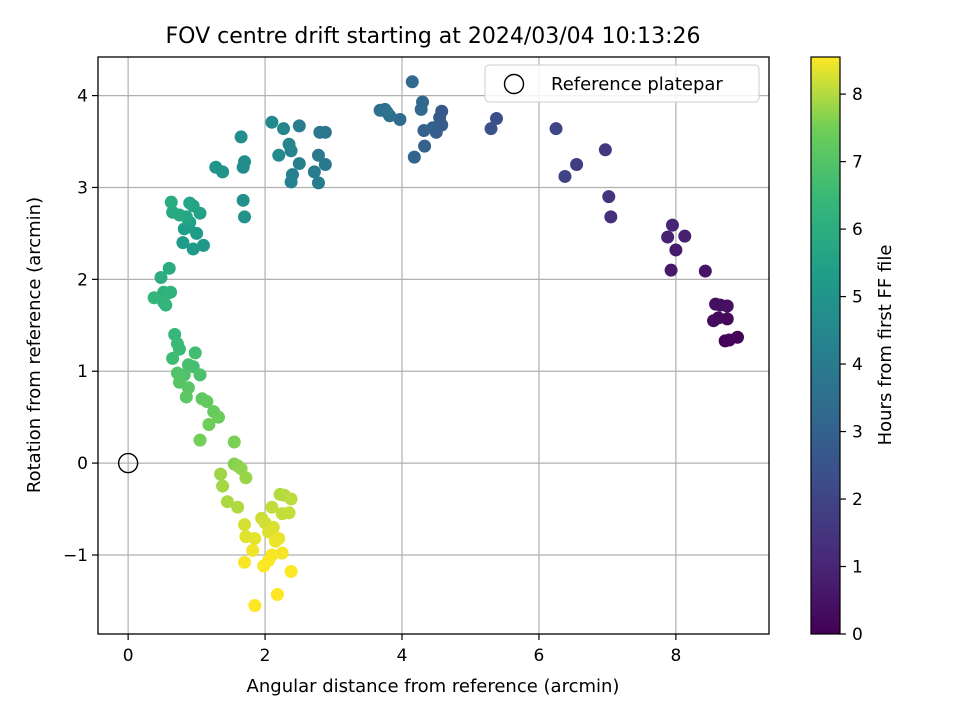 The height and width of the screenshot is (724, 960). I want to click on reference-marker, so click(128, 463).